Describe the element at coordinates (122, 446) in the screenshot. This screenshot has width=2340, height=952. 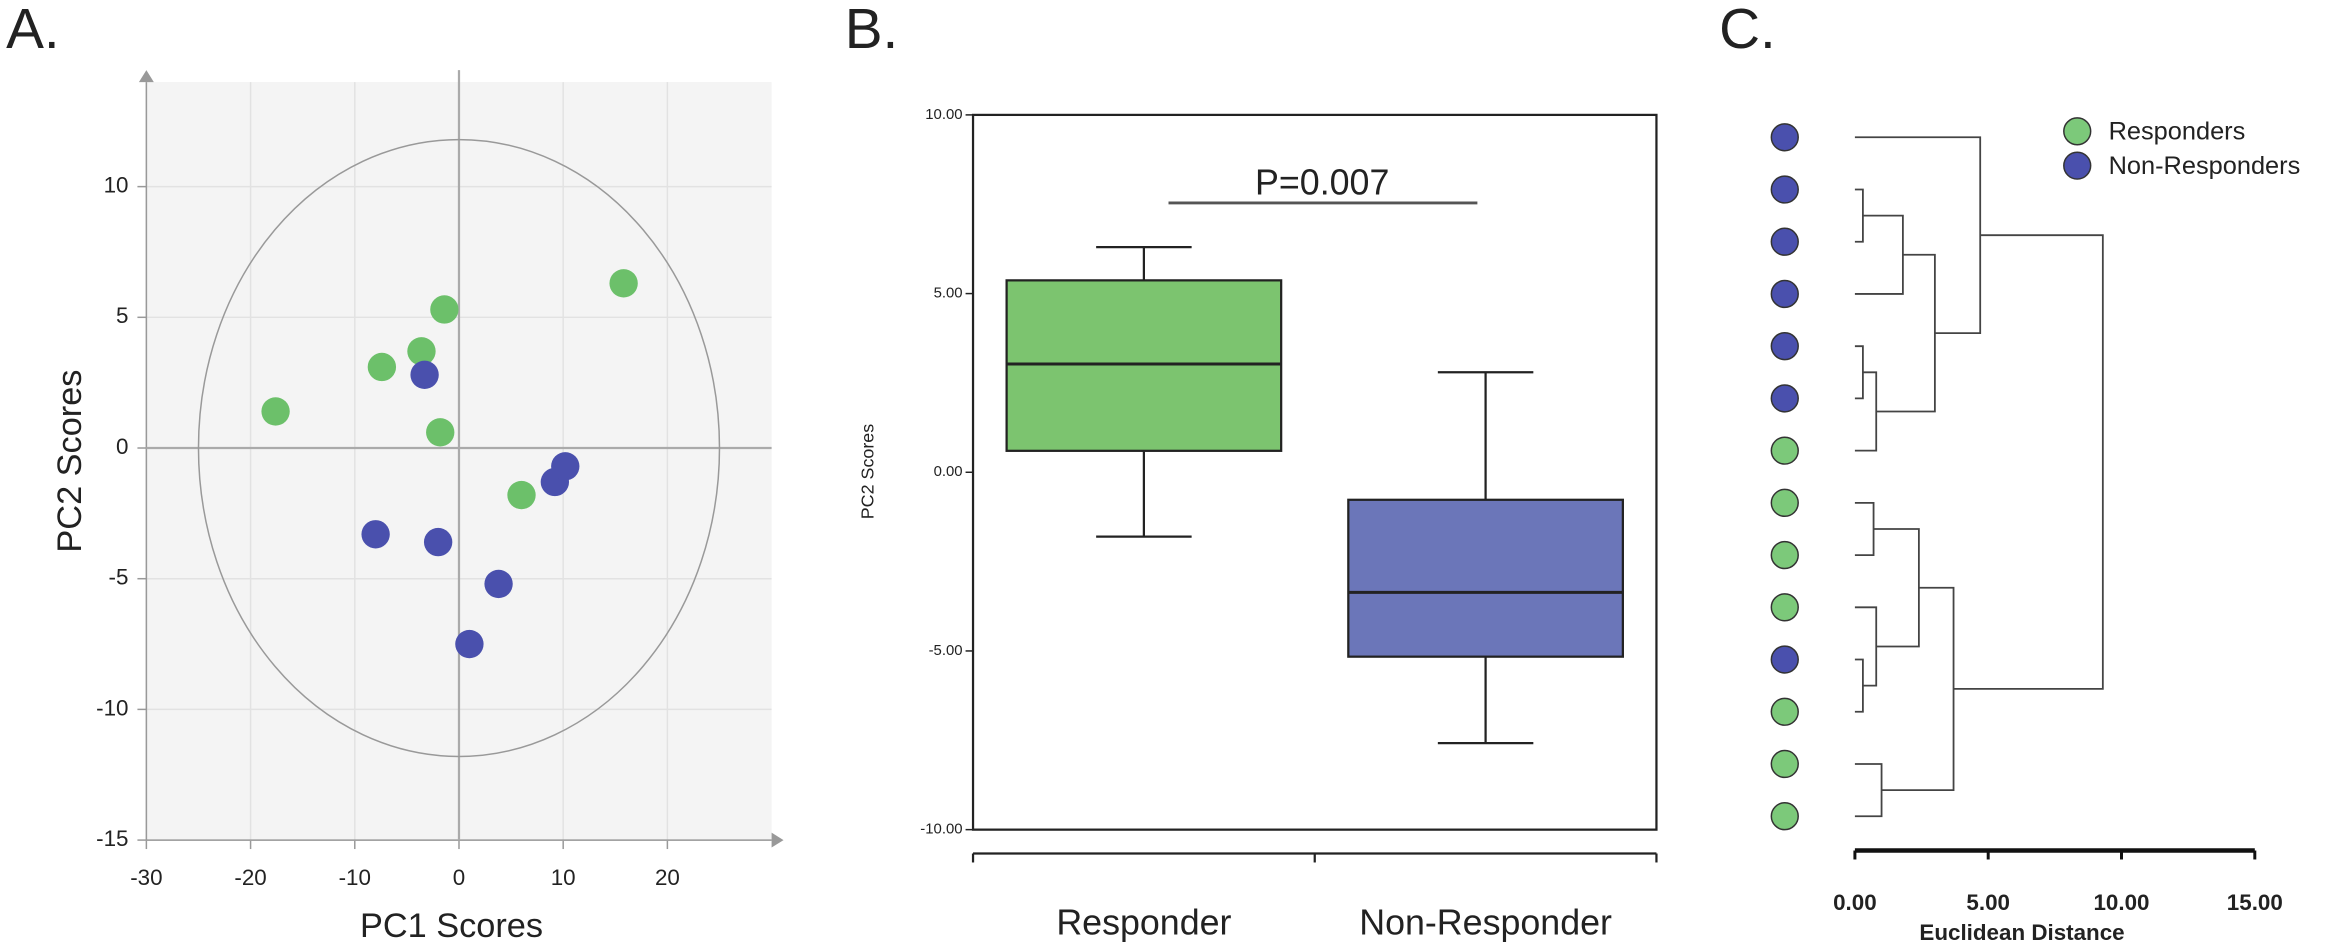
I see `y-tick-label: 0` at that location.